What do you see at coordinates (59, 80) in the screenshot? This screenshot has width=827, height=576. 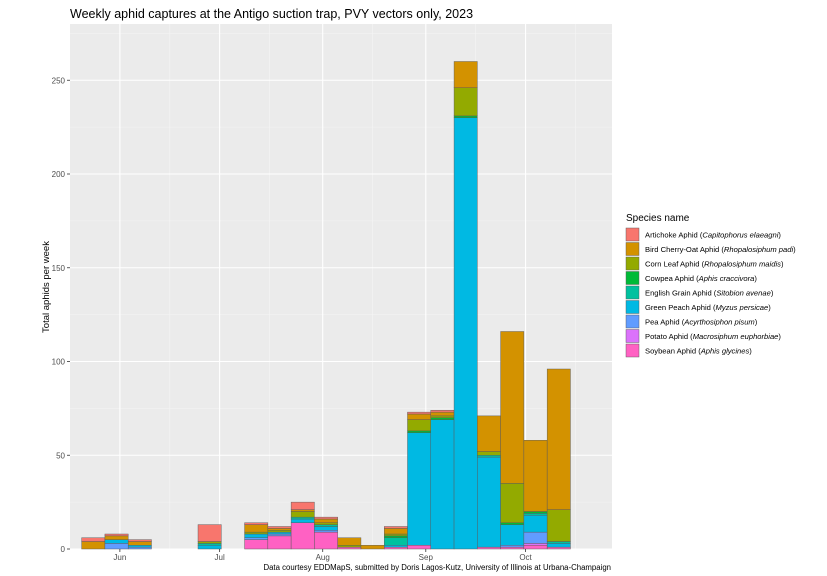 I see `y-tick-label: 250` at bounding box center [59, 80].